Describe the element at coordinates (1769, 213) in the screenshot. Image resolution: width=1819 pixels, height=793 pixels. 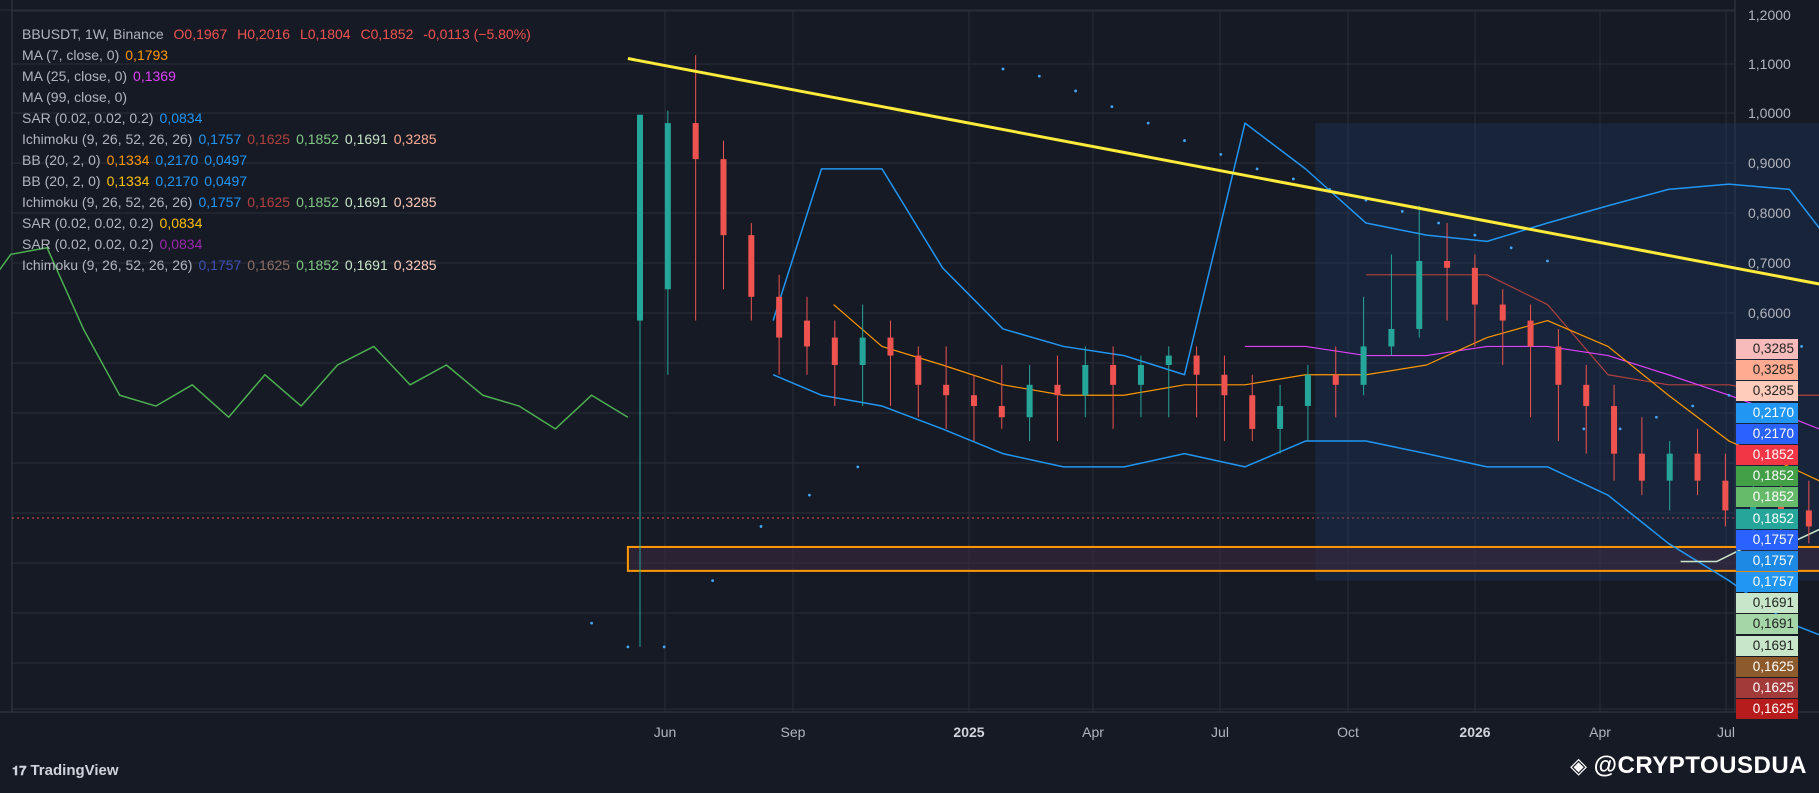
I see `y-axis-tick-label: 0,8000` at that location.